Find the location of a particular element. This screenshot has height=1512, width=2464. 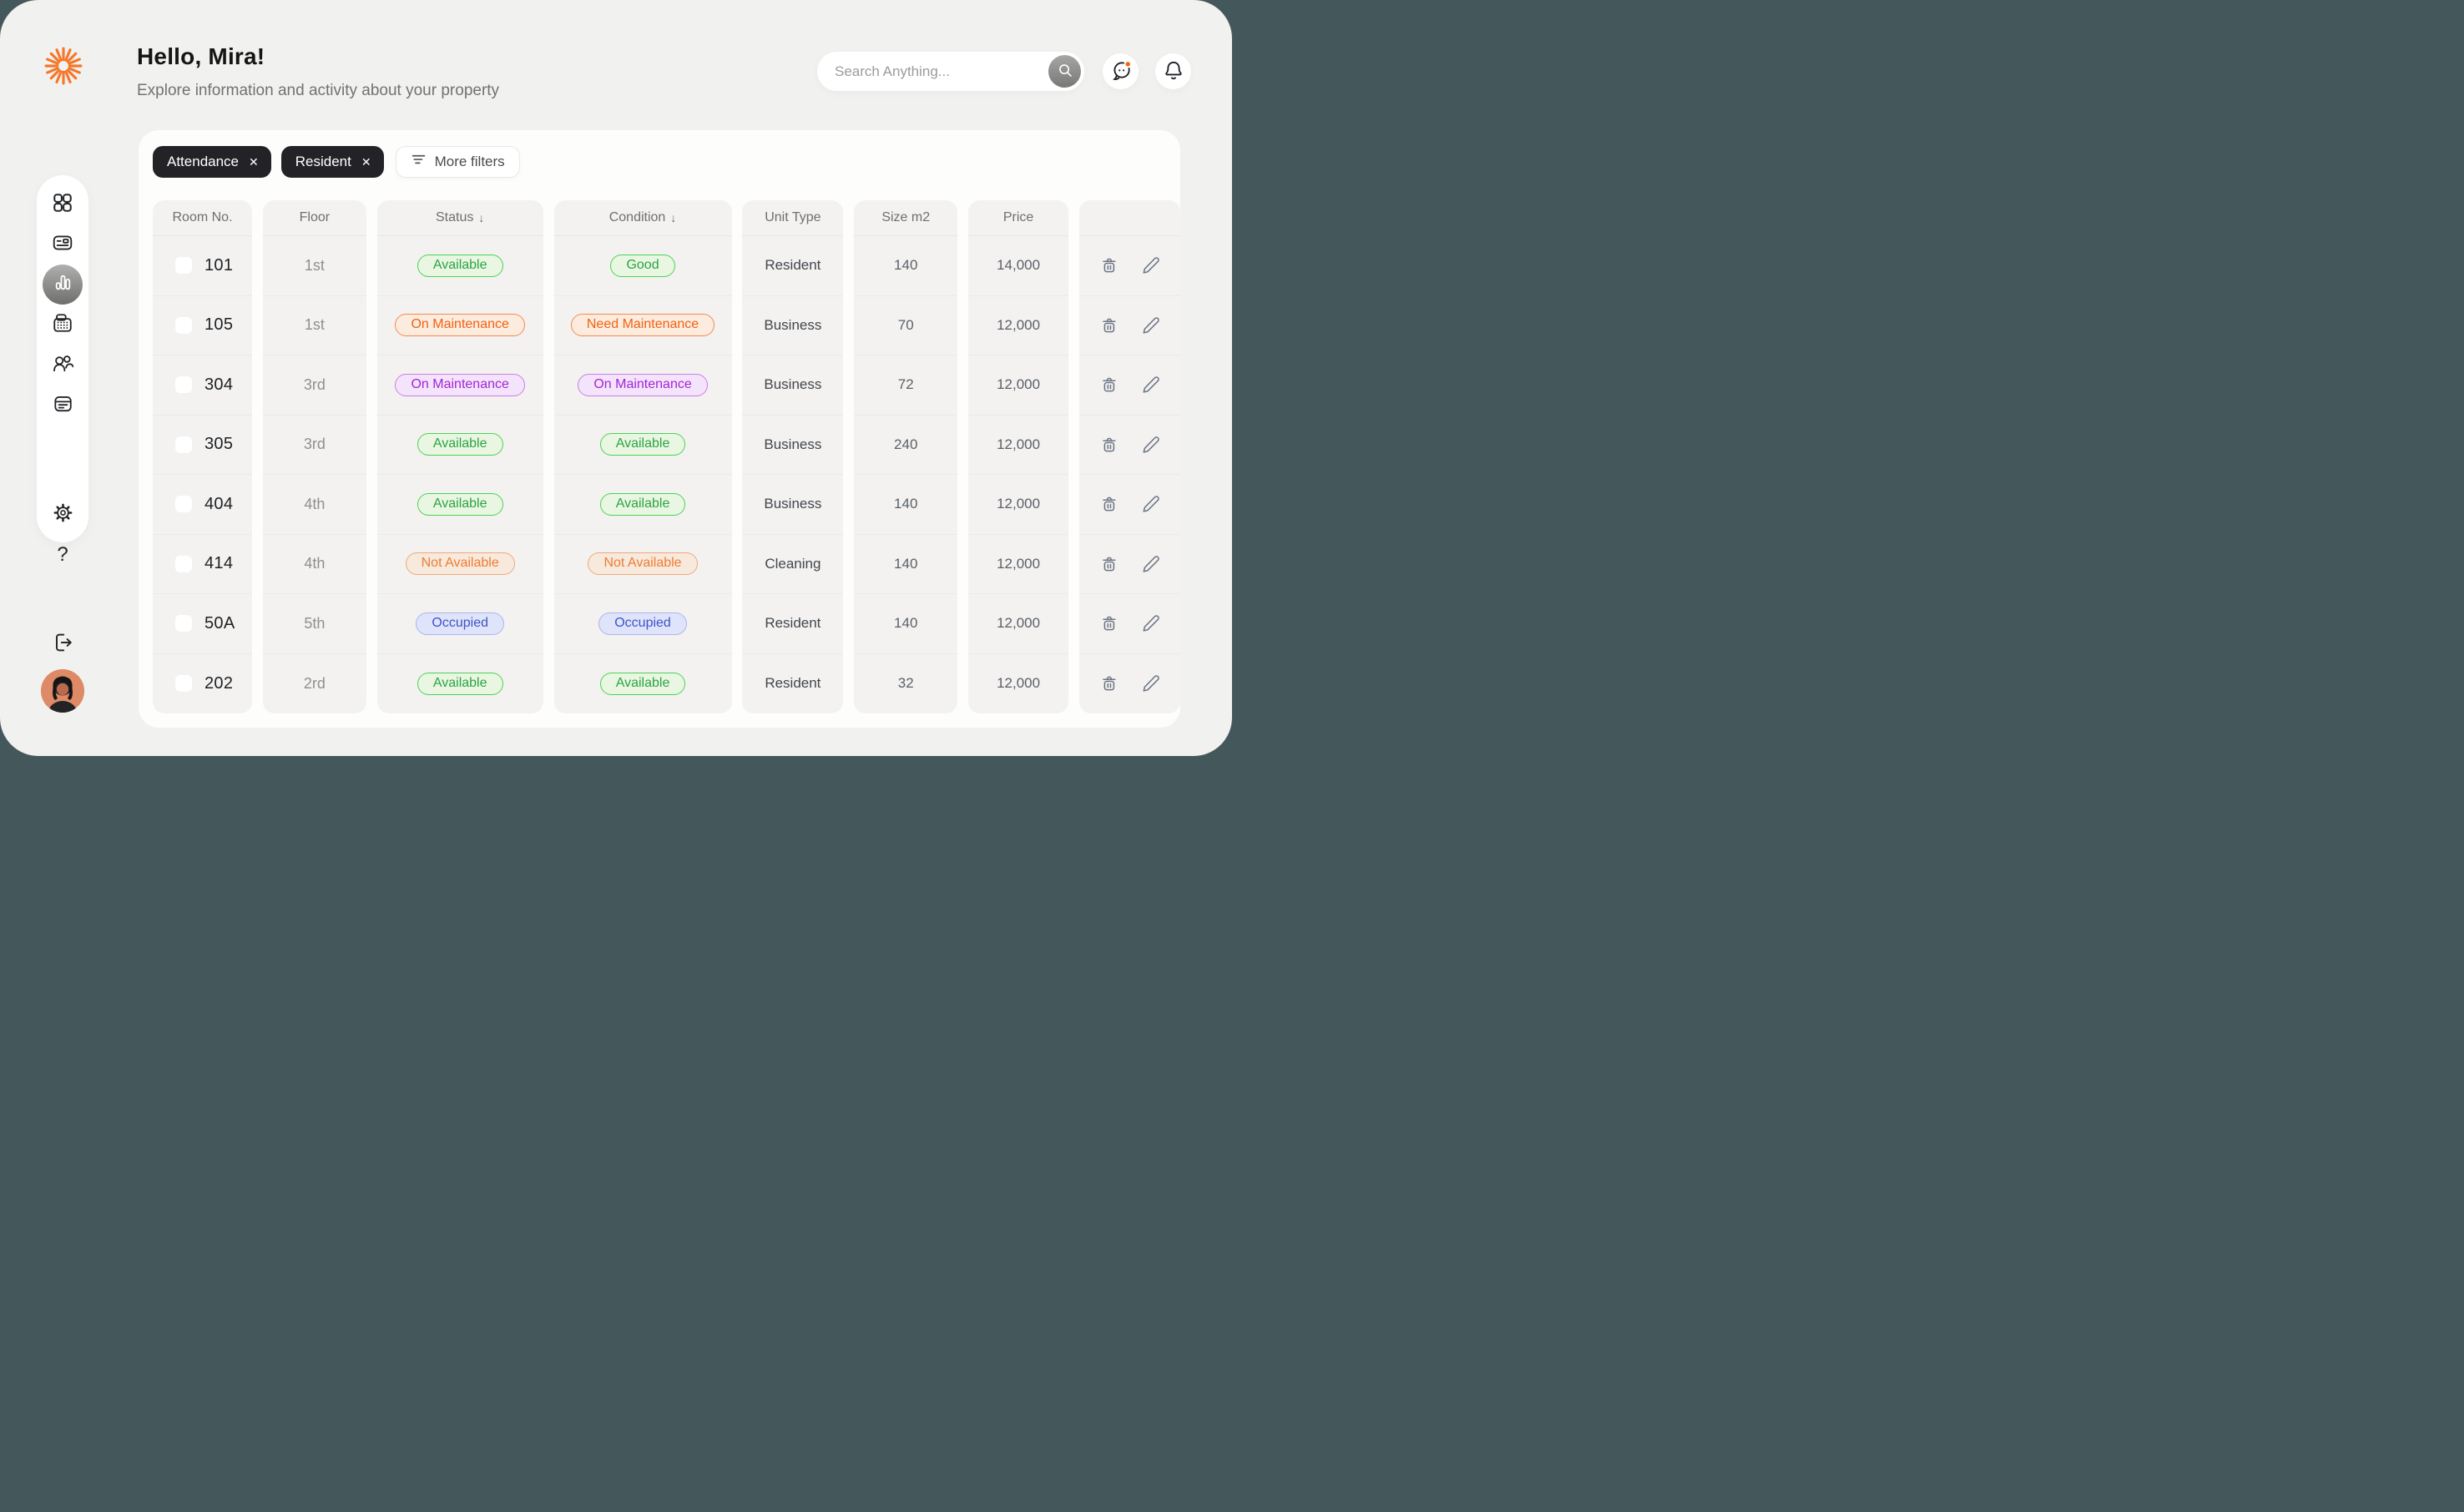

sidebar-item-property is located at coordinates (63, 325).